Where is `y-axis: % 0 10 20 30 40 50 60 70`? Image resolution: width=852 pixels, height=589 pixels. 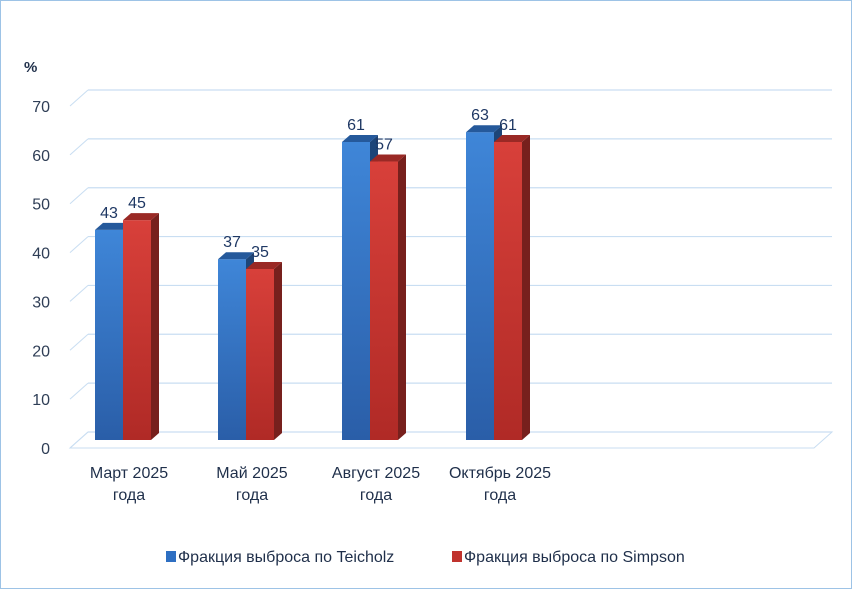 y-axis: % 0 10 20 30 40 50 60 70 is located at coordinates (37, 258).